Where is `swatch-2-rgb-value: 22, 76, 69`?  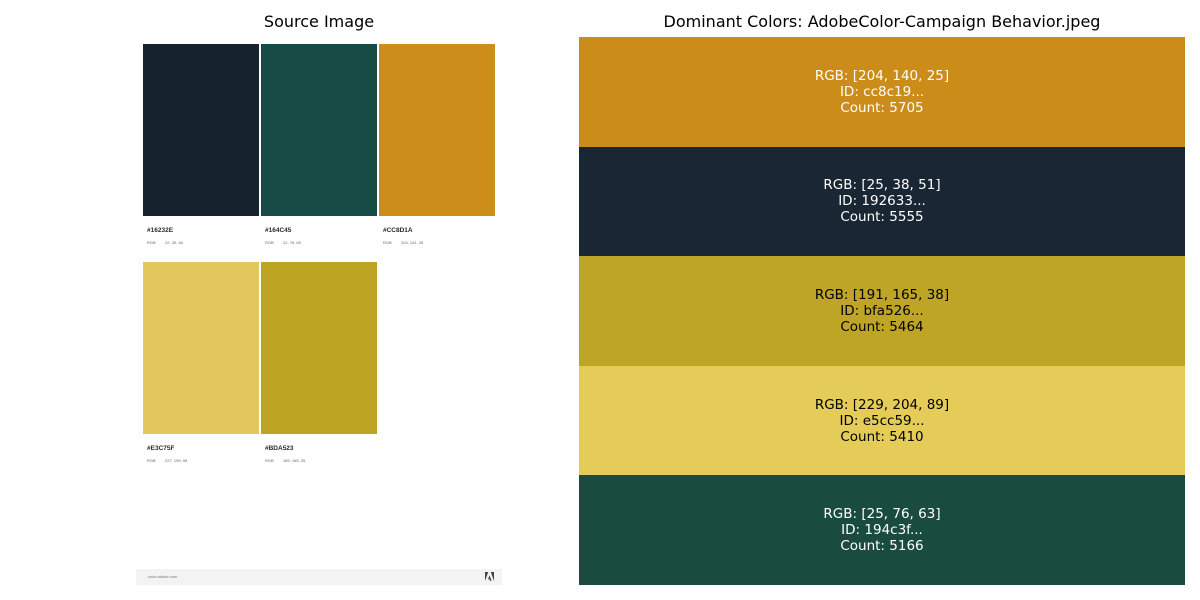 swatch-2-rgb-value: 22, 76, 69 is located at coordinates (292, 242).